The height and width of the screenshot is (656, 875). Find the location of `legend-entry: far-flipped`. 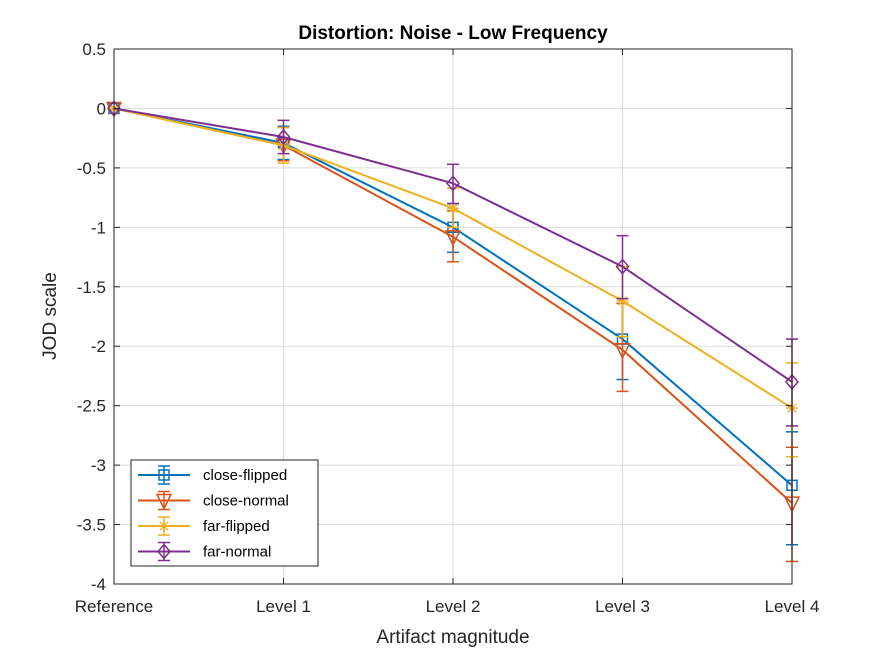

legend-entry: far-flipped is located at coordinates (204, 526).